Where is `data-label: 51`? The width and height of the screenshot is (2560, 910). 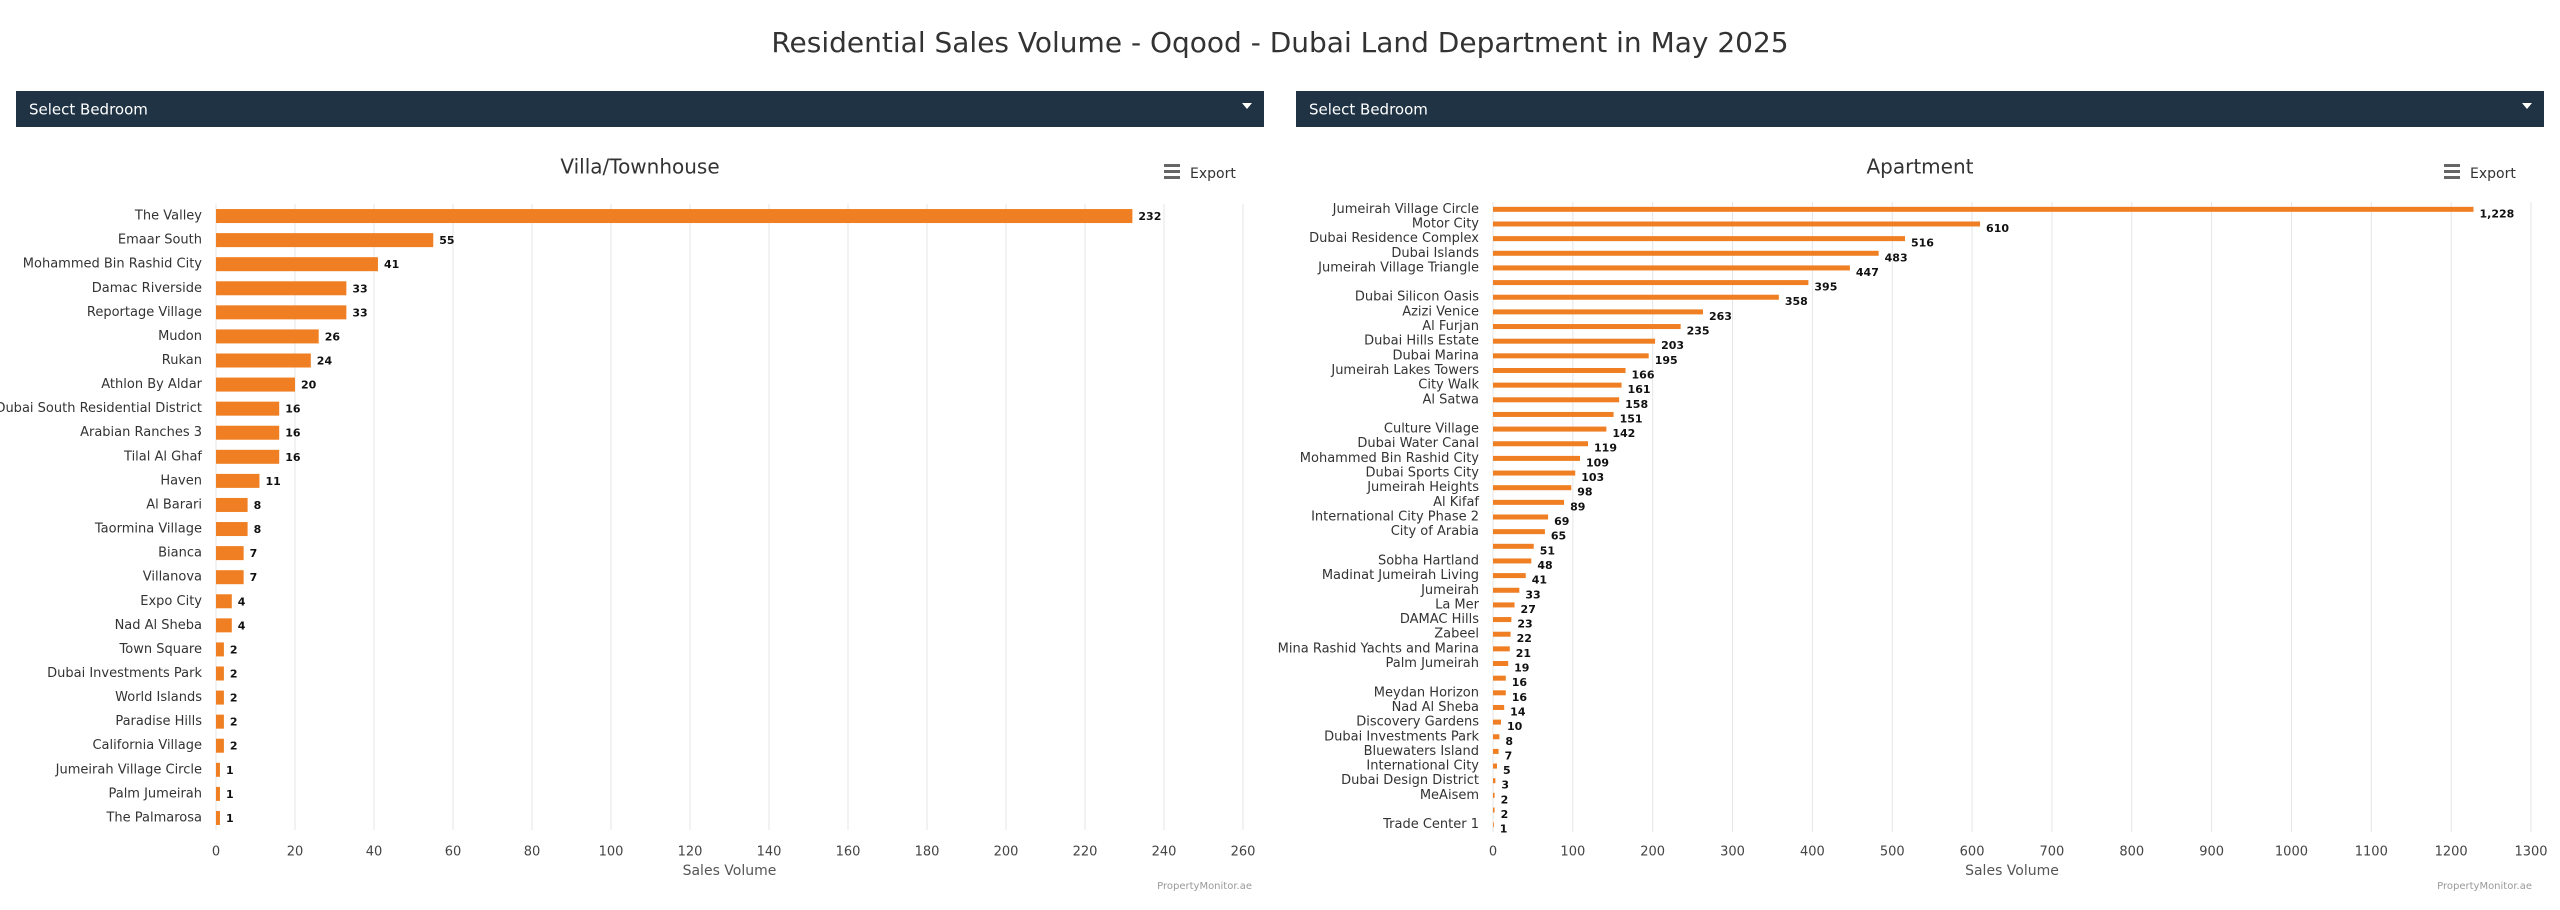
data-label: 51 is located at coordinates (1547, 550).